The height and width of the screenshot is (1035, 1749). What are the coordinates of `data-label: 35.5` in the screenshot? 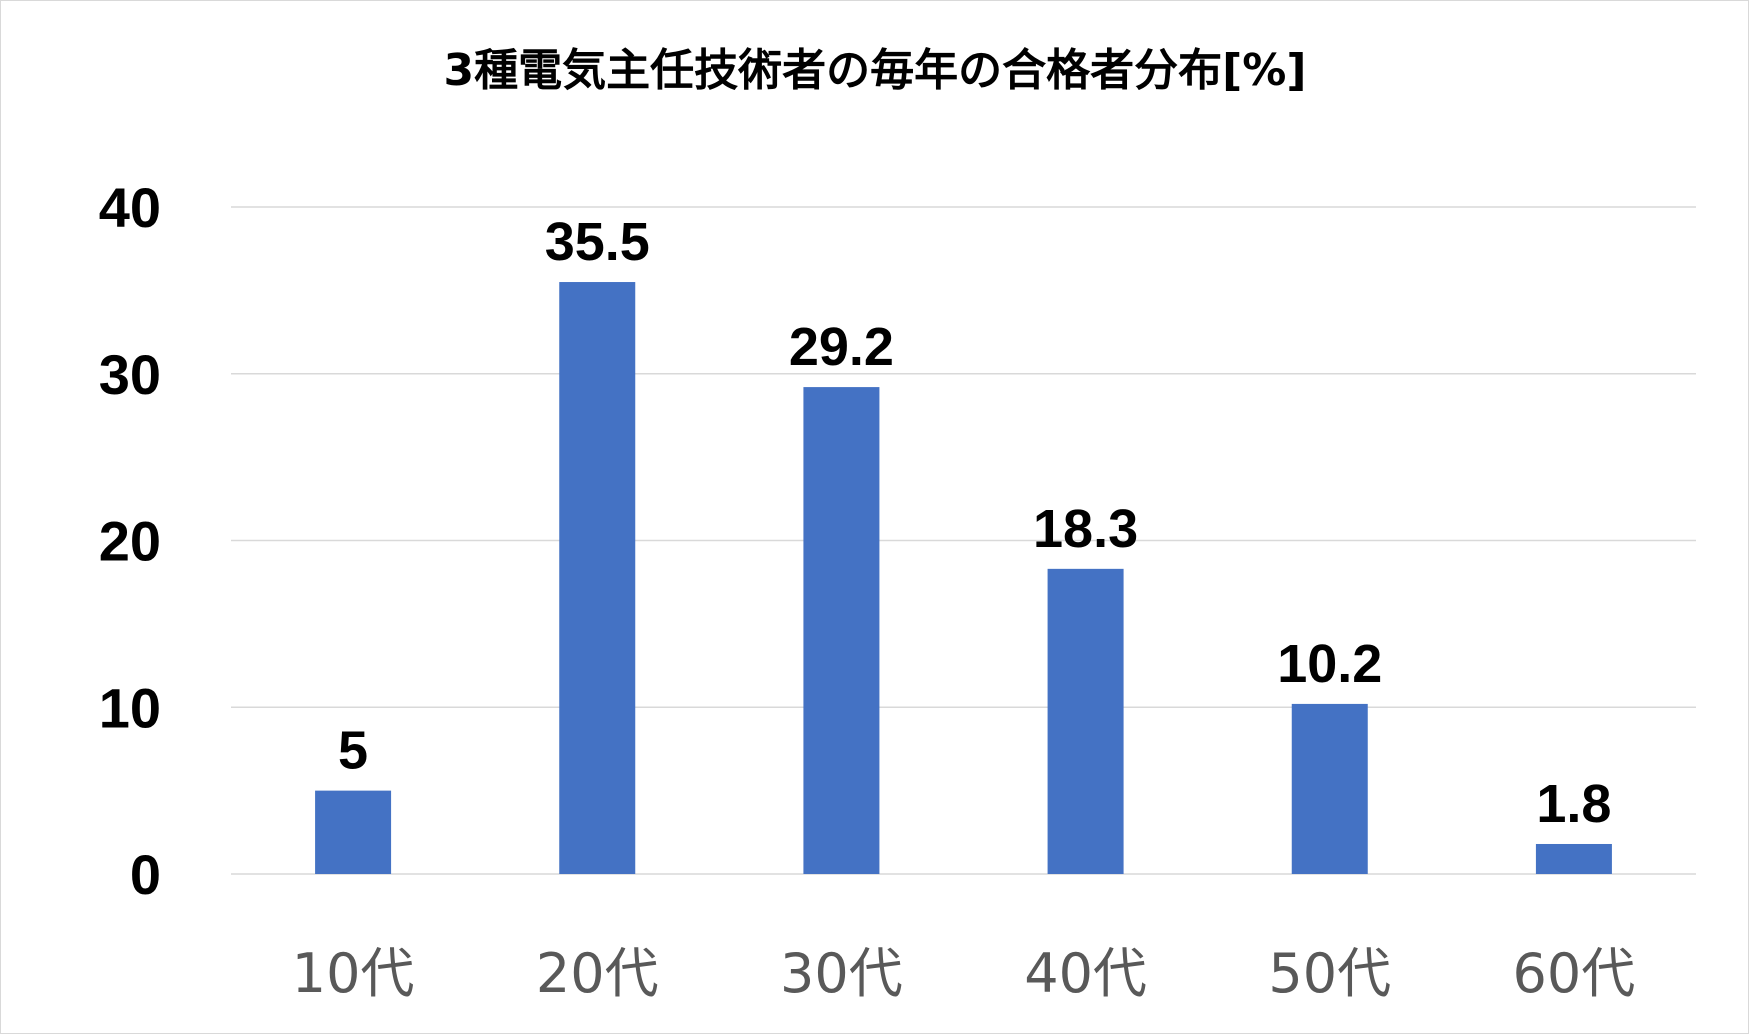 It's located at (597, 242).